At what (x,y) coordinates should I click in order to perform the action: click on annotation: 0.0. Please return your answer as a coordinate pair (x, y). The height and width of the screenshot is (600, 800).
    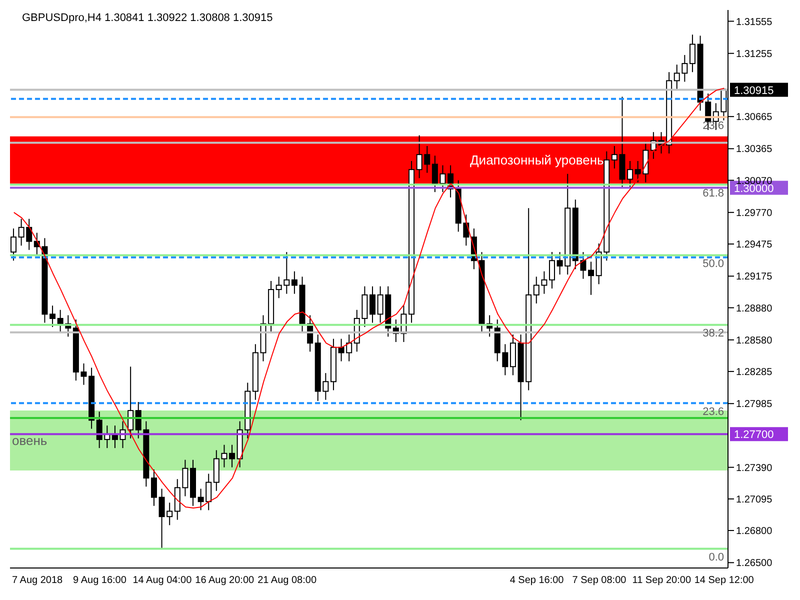
    Looking at the image, I should click on (716, 558).